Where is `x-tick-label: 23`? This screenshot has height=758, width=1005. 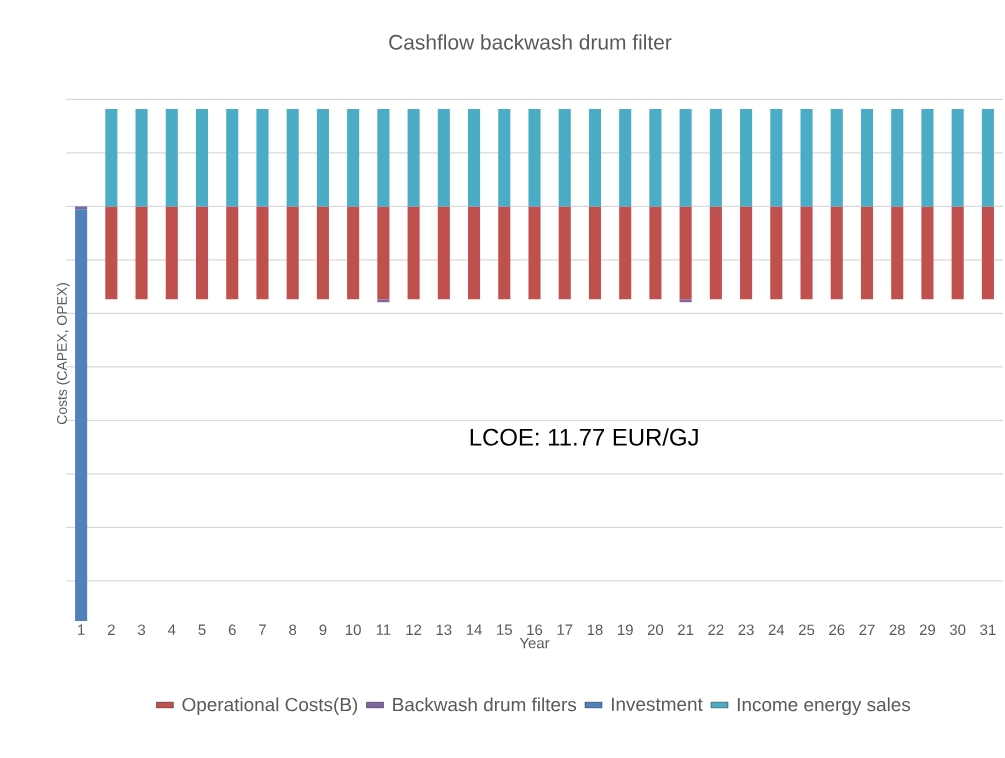
x-tick-label: 23 is located at coordinates (746, 630).